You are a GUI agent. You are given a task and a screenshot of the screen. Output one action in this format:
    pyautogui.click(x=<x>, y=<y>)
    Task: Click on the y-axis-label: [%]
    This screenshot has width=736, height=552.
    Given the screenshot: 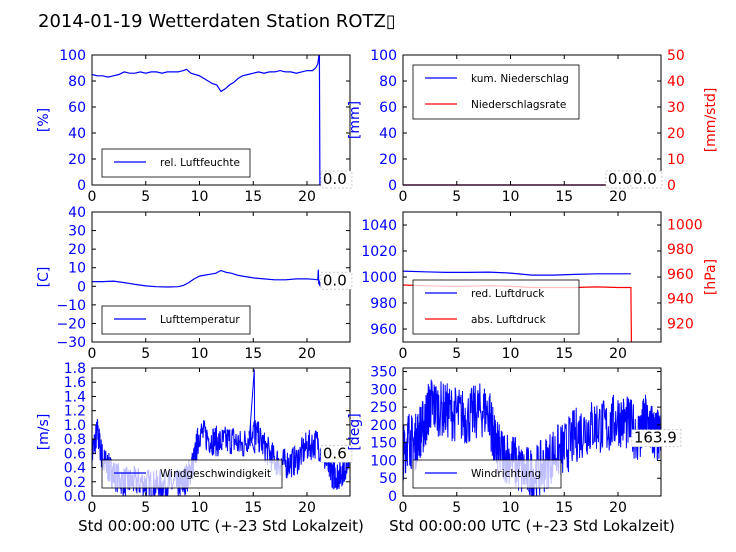 What is the action you would take?
    pyautogui.click(x=44, y=120)
    